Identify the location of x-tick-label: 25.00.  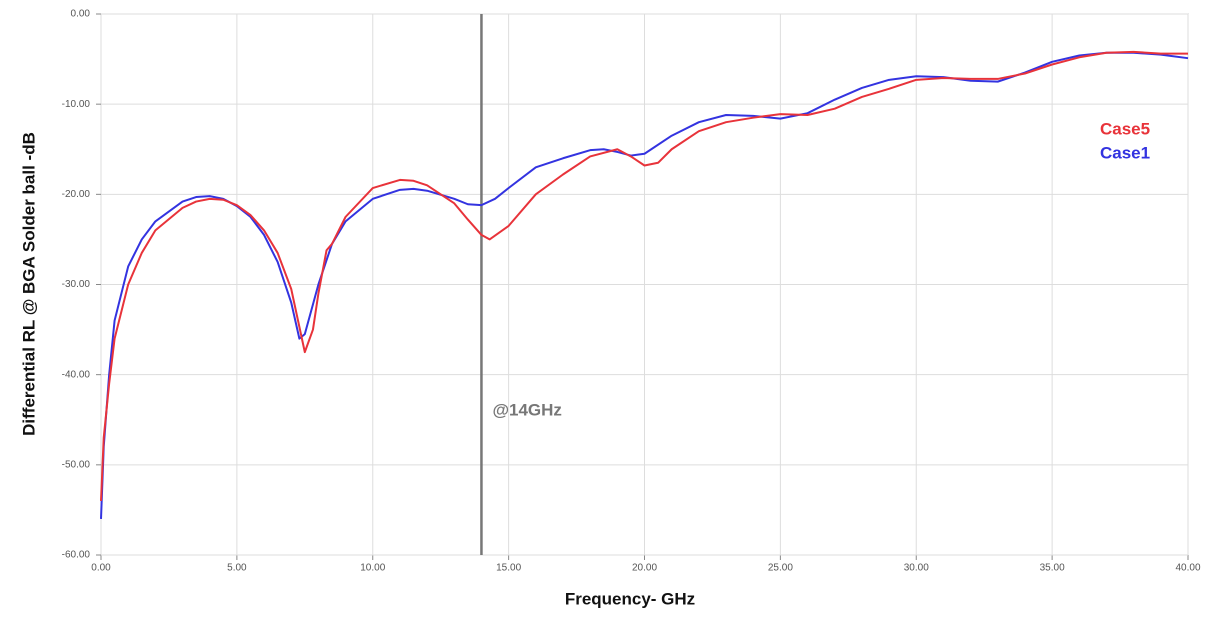
(780, 568).